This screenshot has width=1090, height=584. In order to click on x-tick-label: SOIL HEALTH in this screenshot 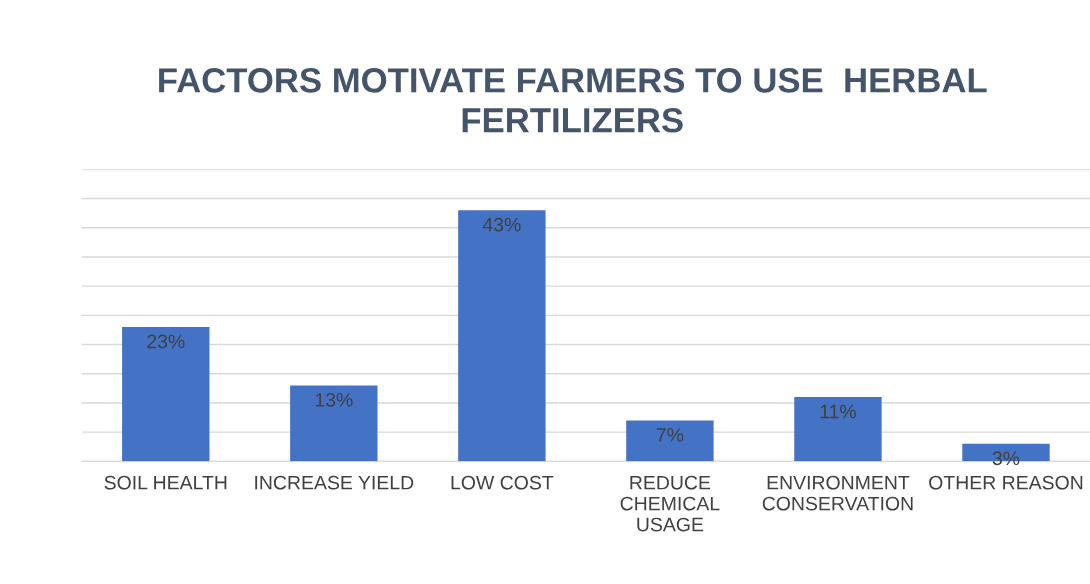, I will do `click(165, 482)`.